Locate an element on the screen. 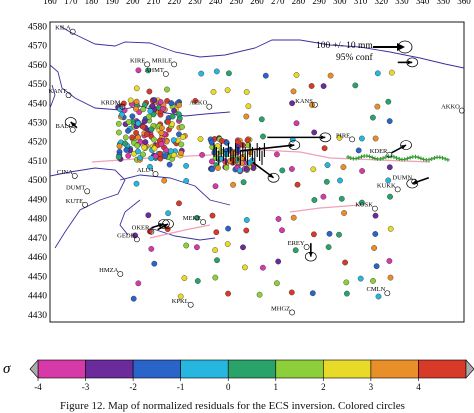 The image size is (474, 413). station-label: OKER is located at coordinates (141, 228).